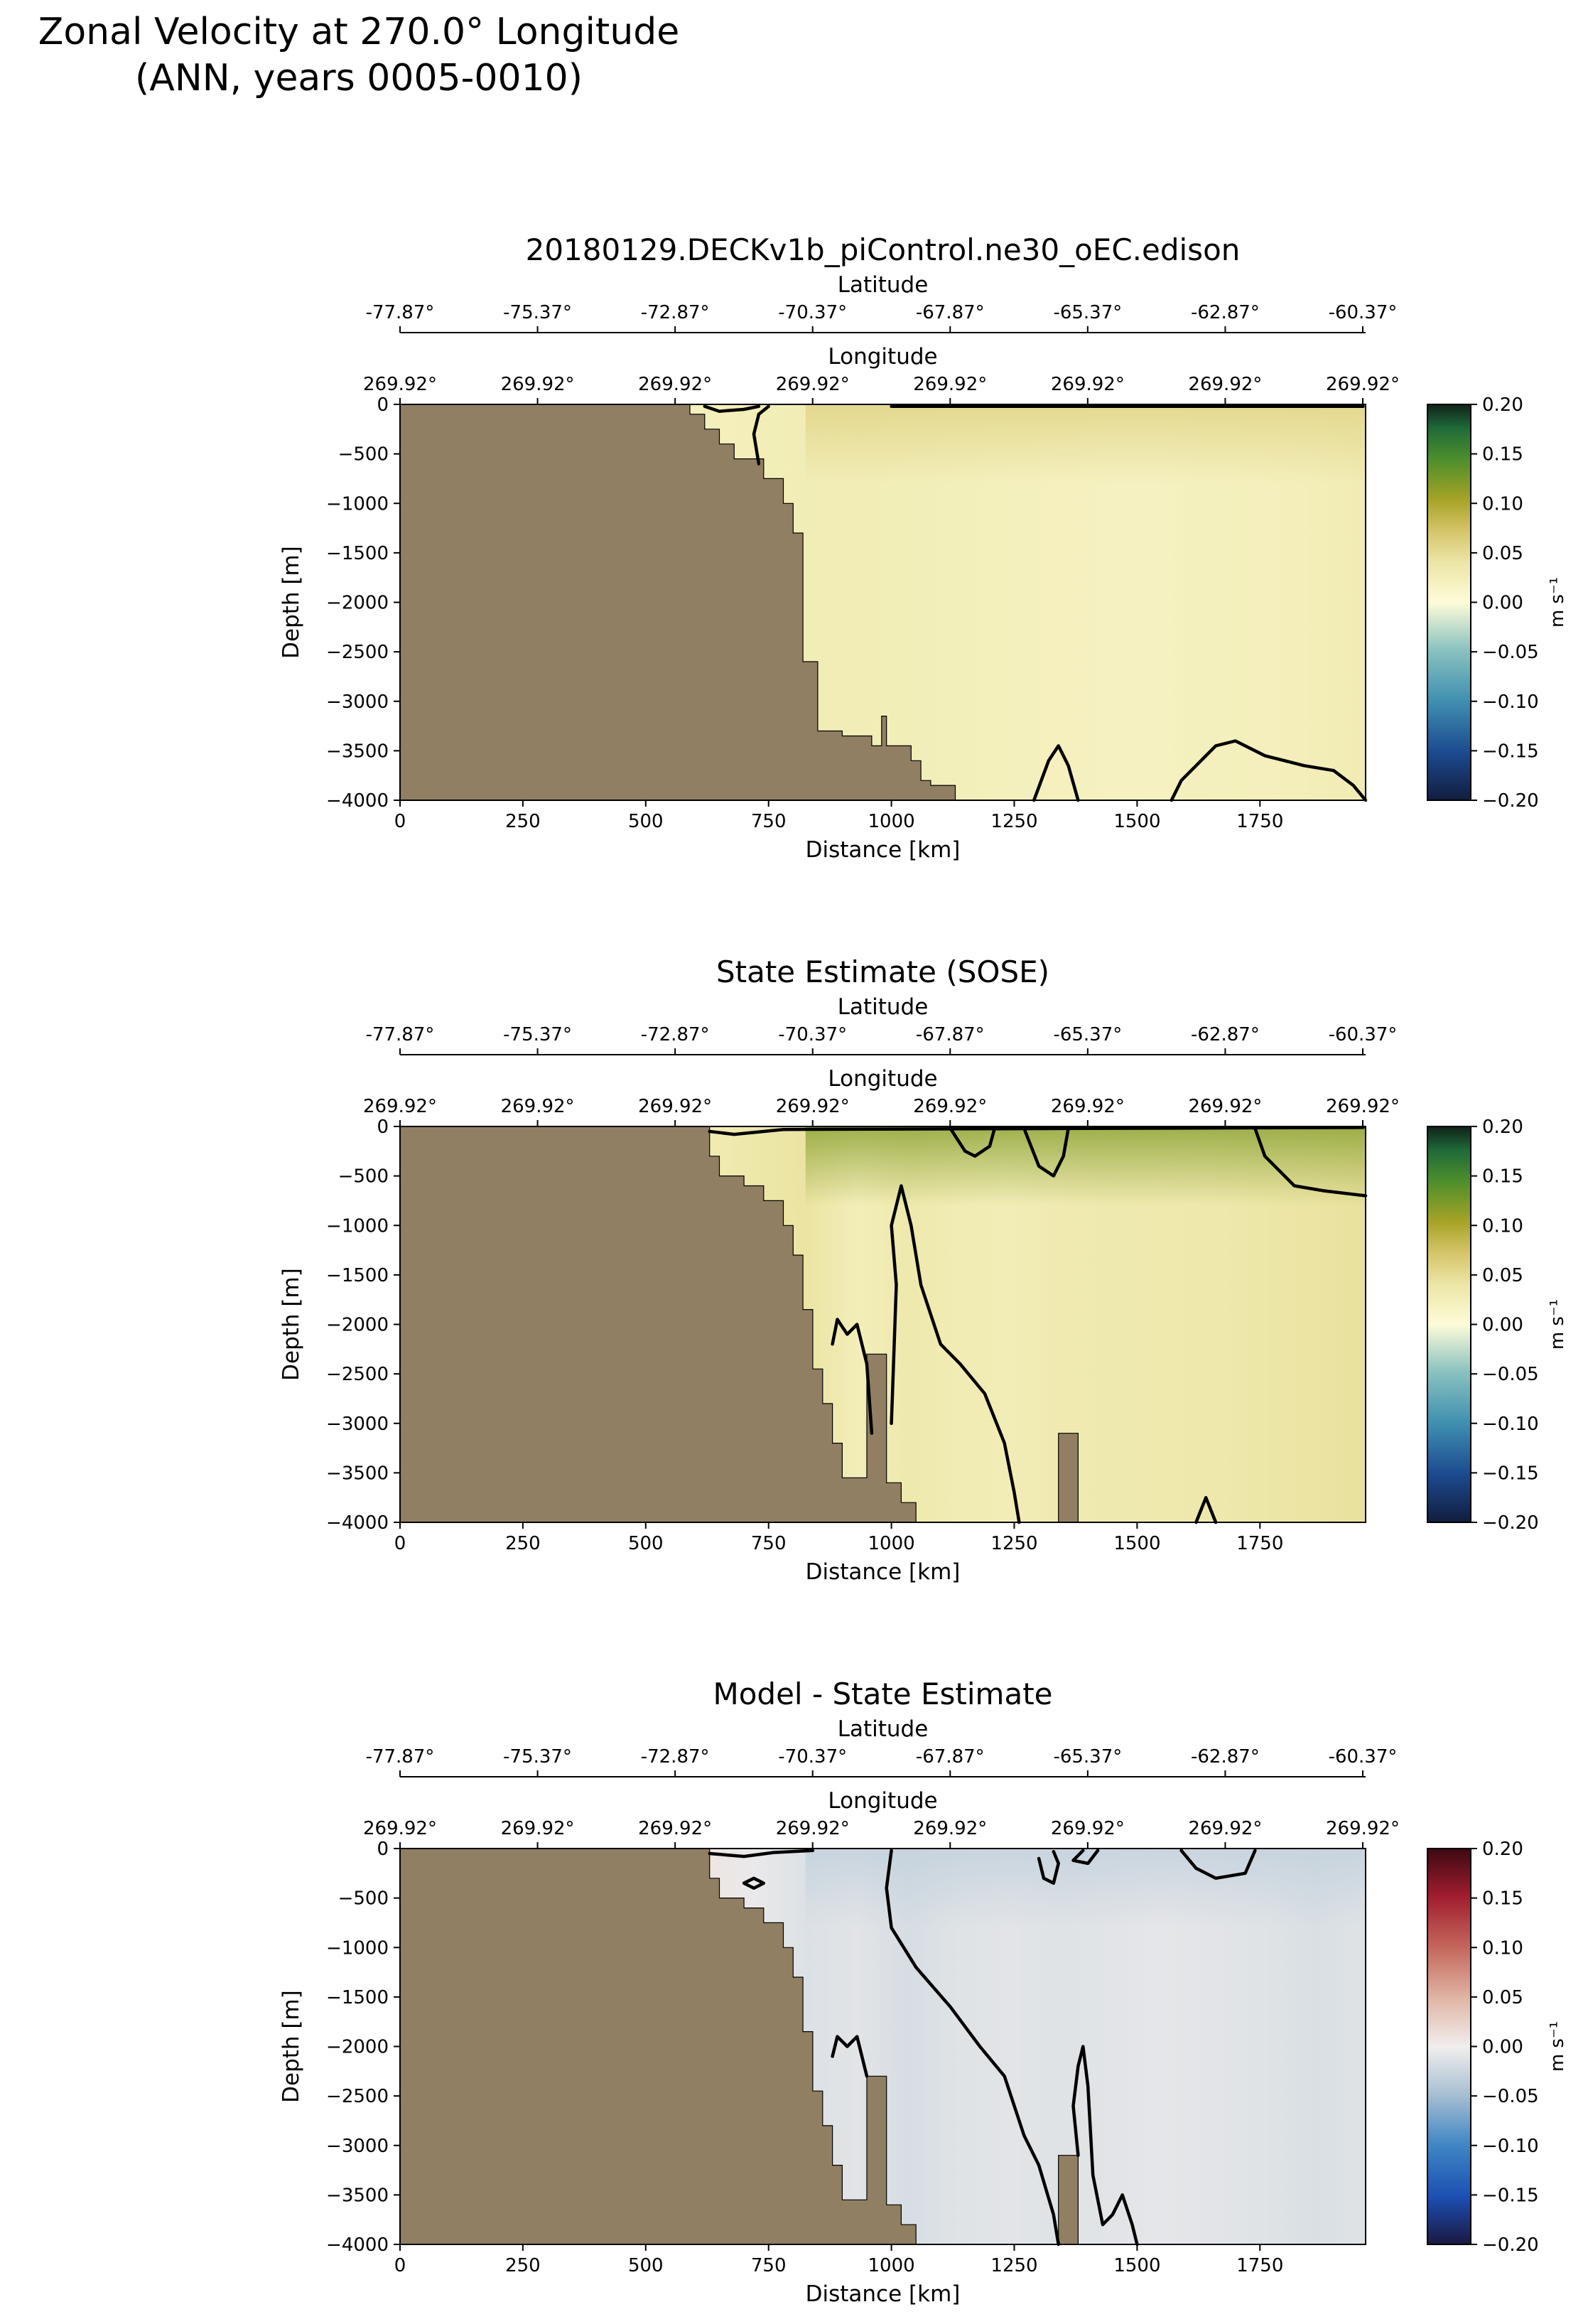 The height and width of the screenshot is (2324, 1588). Describe the element at coordinates (383, 405) in the screenshot. I see `y-tick-label: 0` at that location.